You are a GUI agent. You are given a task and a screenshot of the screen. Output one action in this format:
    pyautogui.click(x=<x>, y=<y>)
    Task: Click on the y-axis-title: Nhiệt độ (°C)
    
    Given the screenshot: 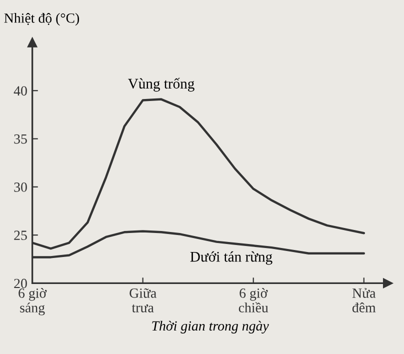 What is the action you would take?
    pyautogui.click(x=42, y=19)
    